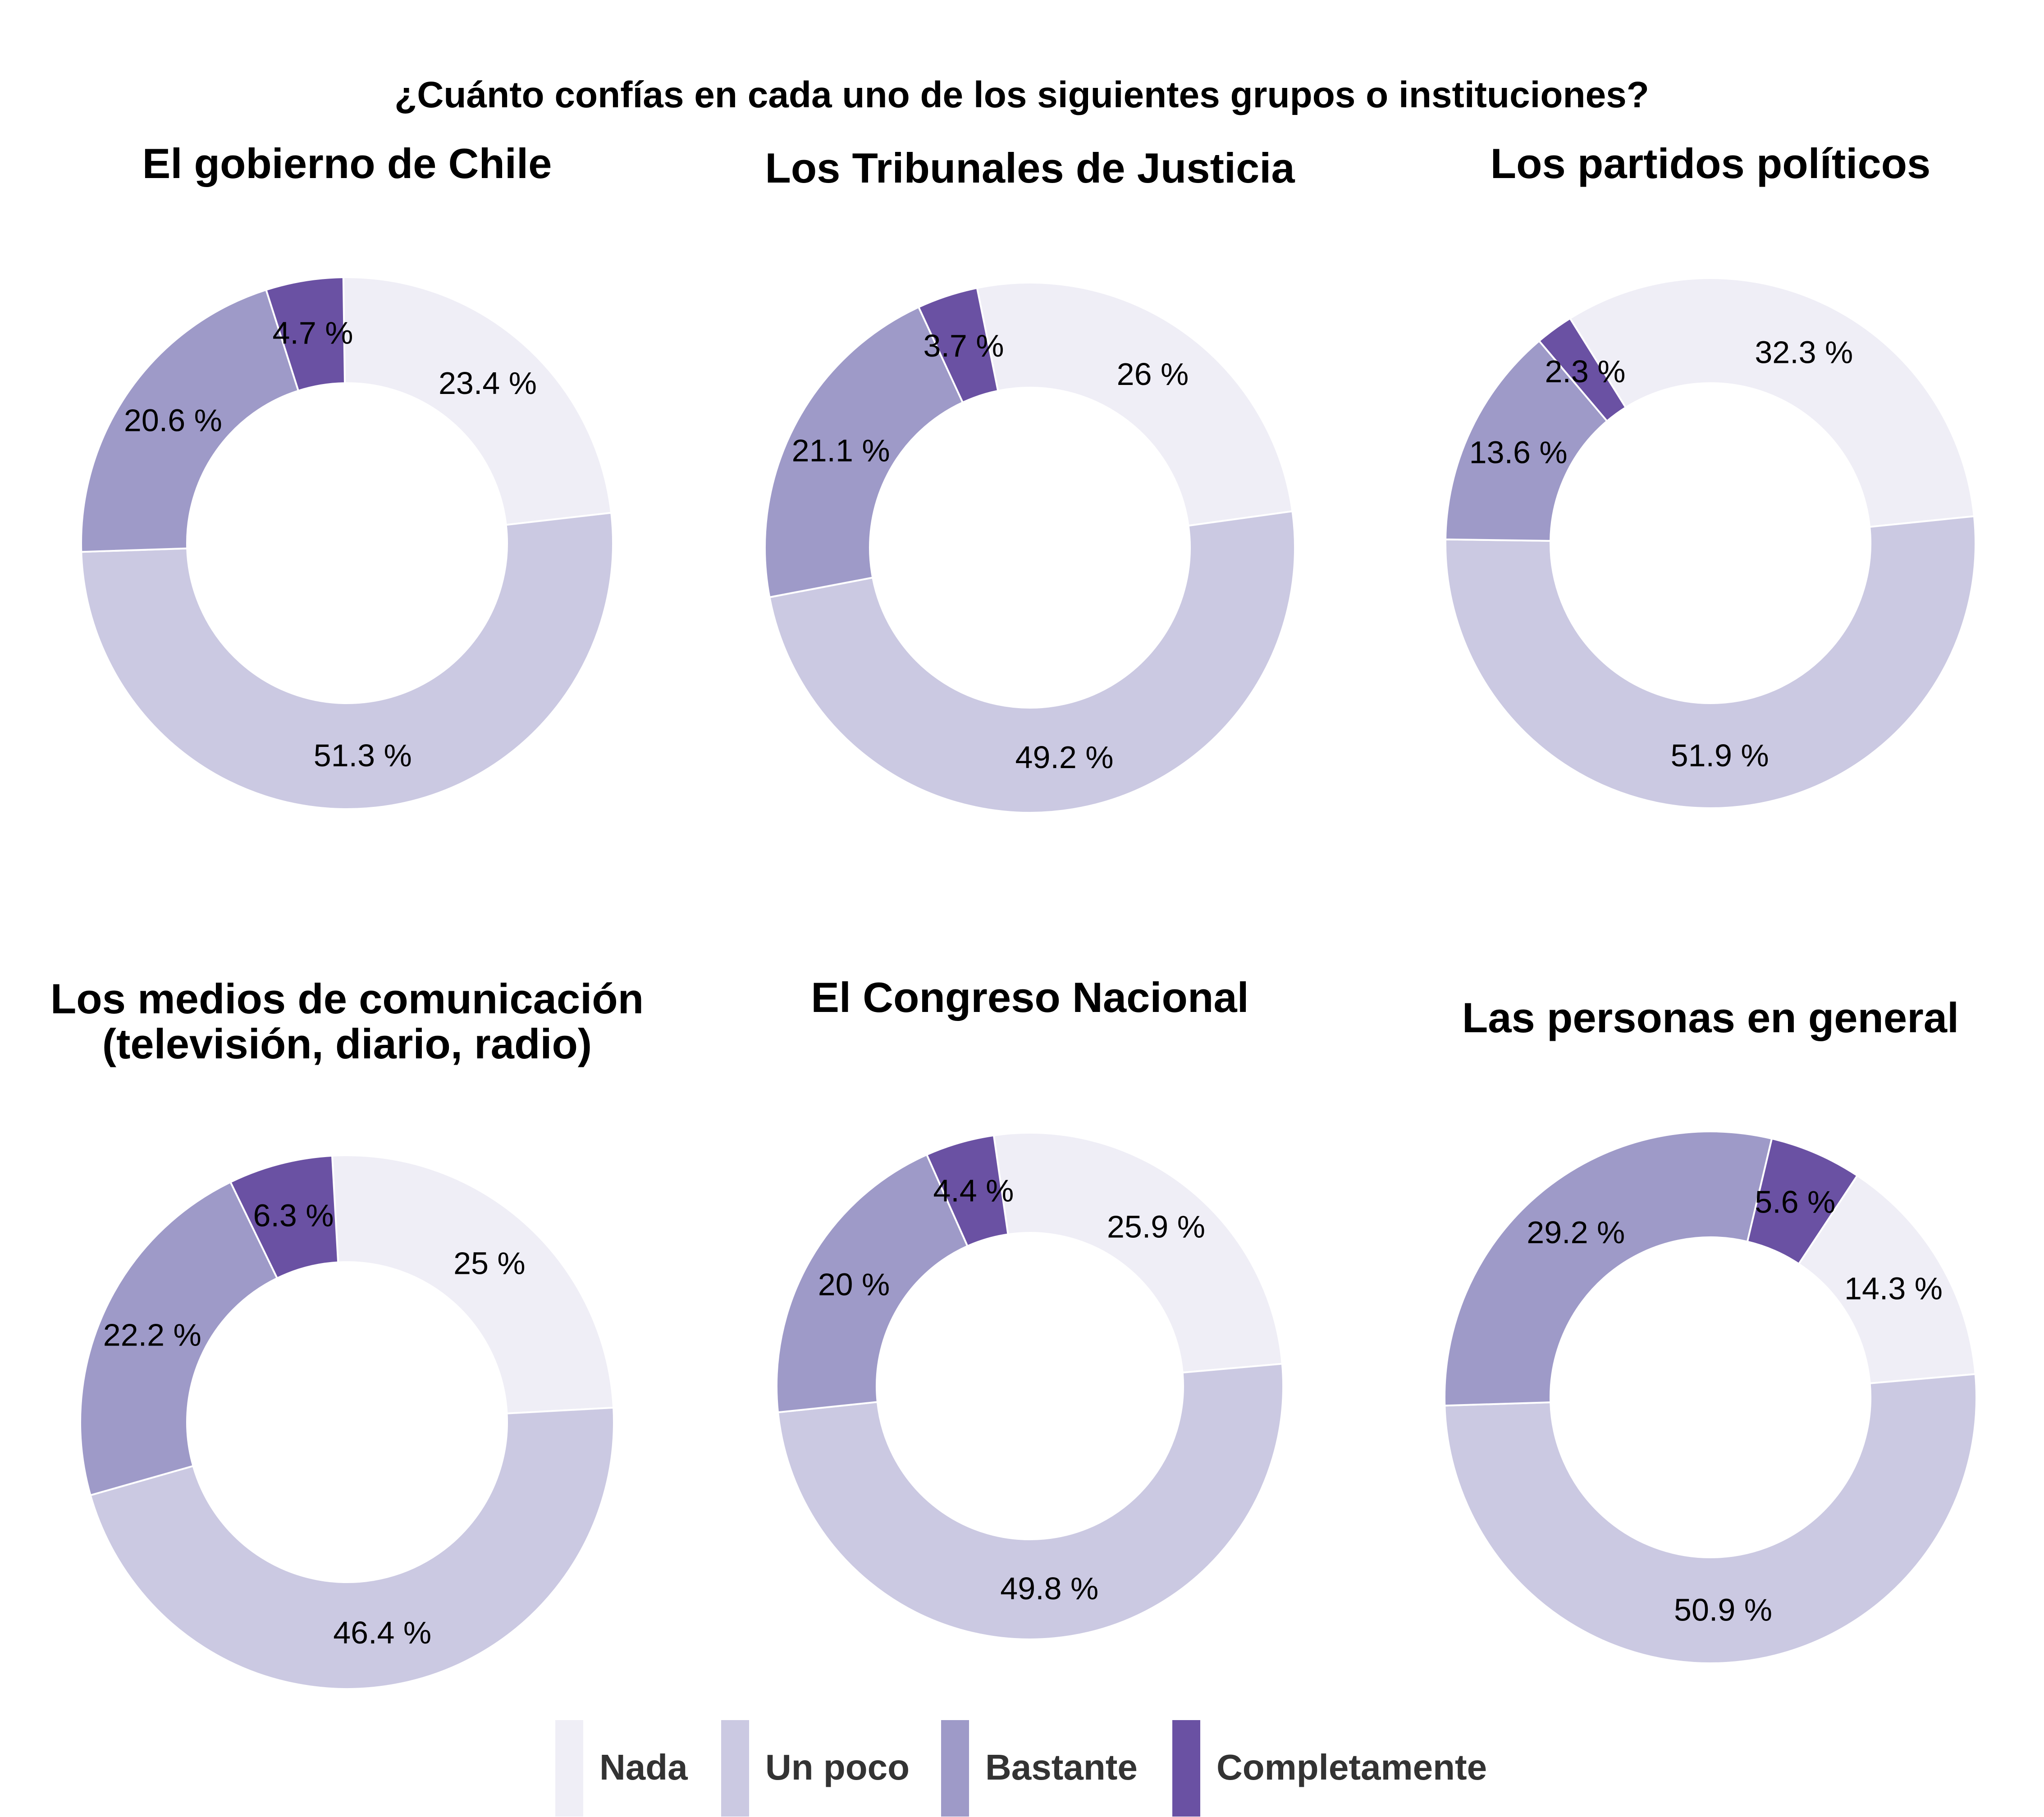 The height and width of the screenshot is (1817, 2044). I want to click on slice-label-nada: 32.3 %, so click(1804, 352).